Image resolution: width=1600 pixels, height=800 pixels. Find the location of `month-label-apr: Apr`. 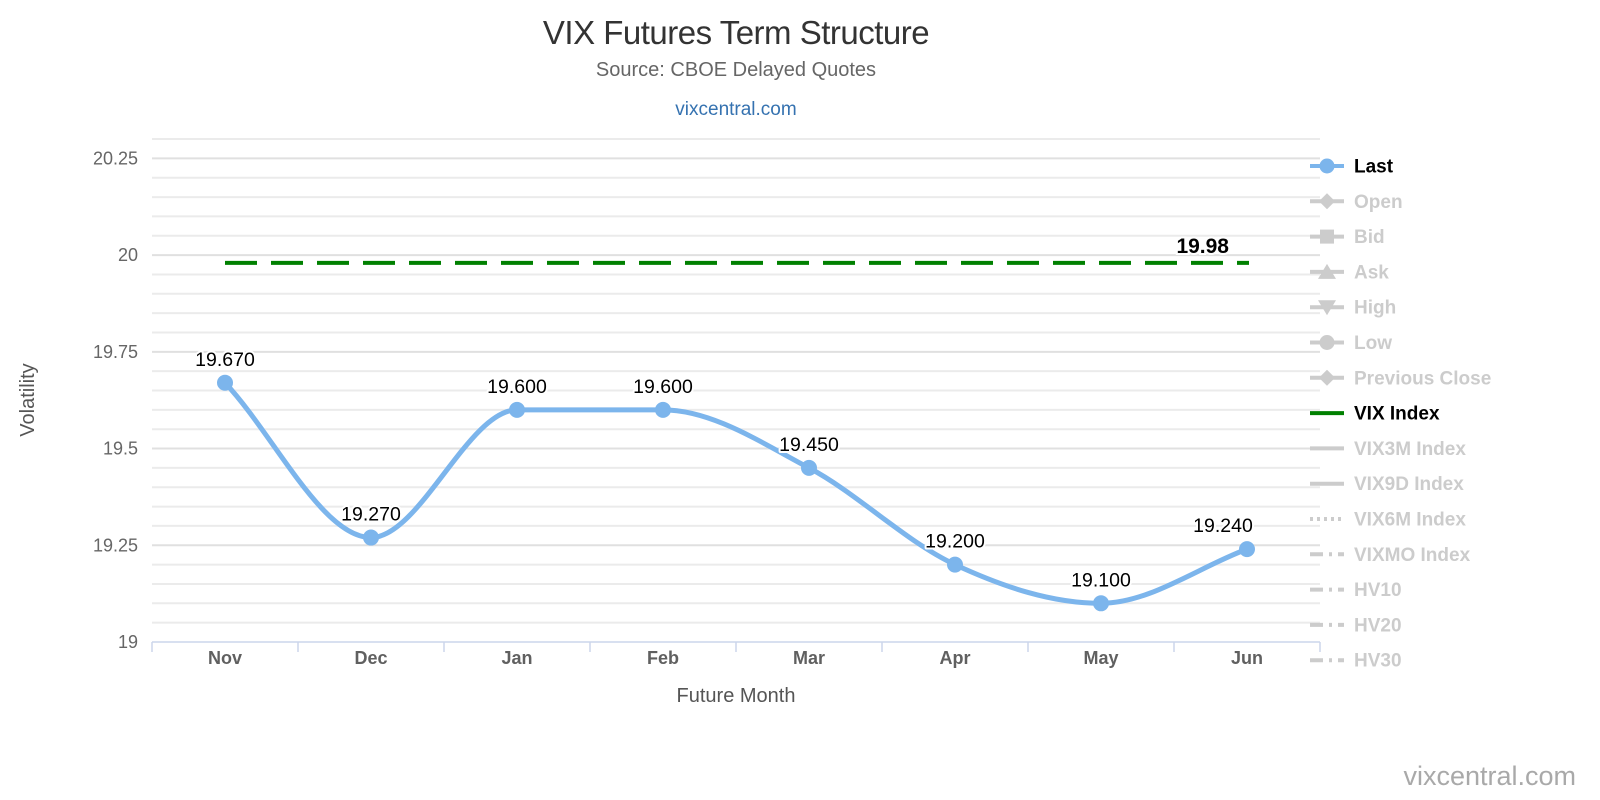

month-label-apr: Apr is located at coordinates (955, 658).